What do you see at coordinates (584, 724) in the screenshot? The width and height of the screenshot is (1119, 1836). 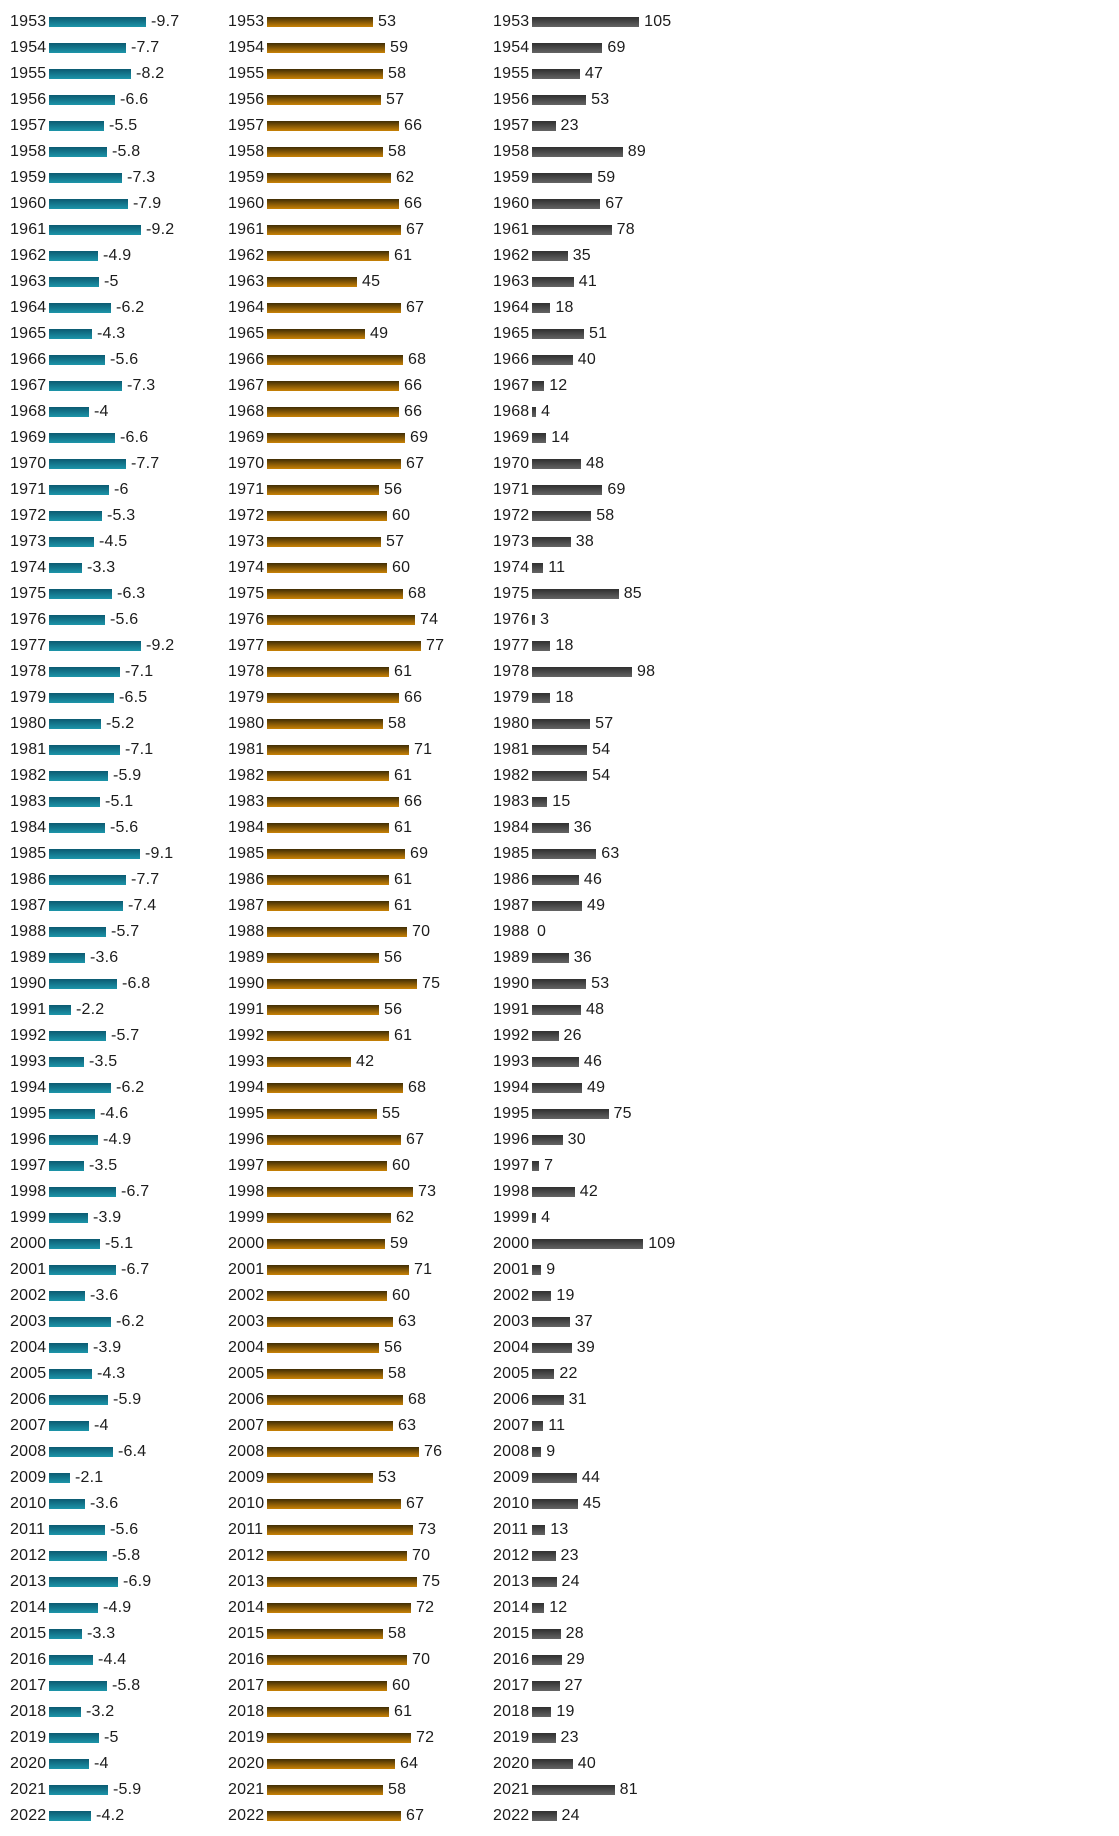 I see `chart-row: 1980 57` at bounding box center [584, 724].